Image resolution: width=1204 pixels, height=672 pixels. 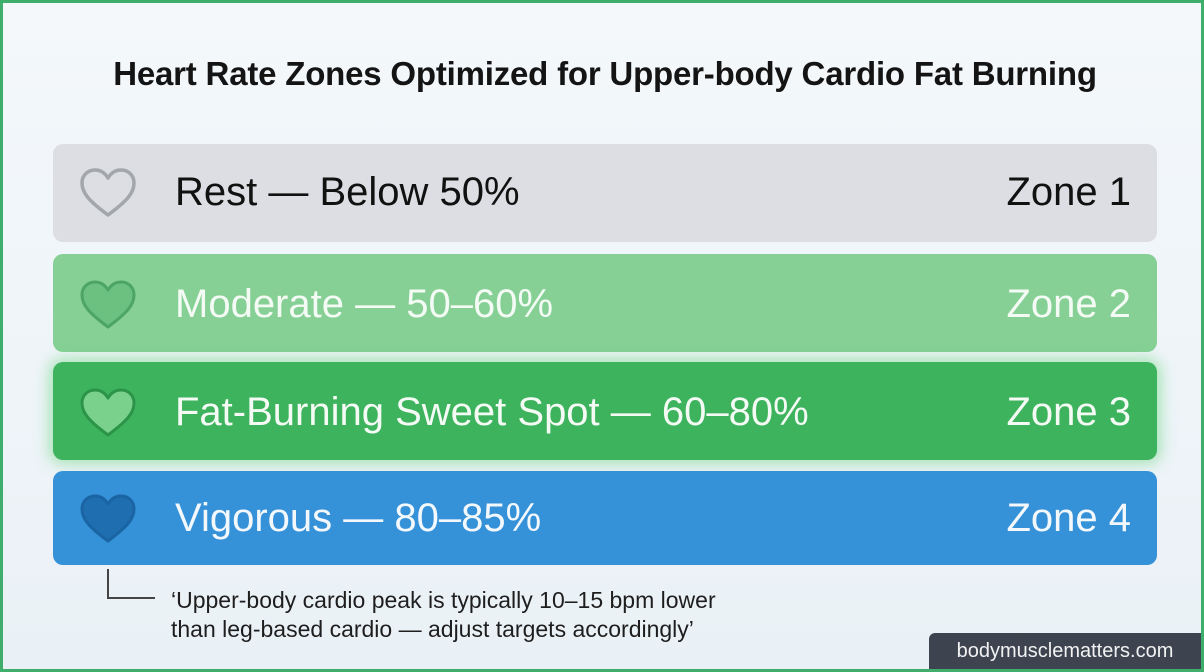 What do you see at coordinates (1068, 518) in the screenshot?
I see `zone-4-name: Zone 4` at bounding box center [1068, 518].